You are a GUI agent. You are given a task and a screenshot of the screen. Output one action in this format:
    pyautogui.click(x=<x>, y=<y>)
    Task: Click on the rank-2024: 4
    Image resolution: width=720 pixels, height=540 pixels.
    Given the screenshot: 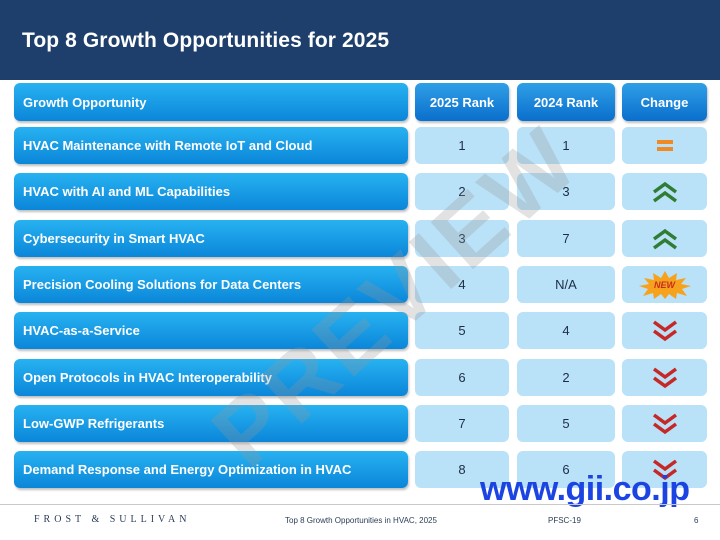 What is the action you would take?
    pyautogui.click(x=566, y=330)
    